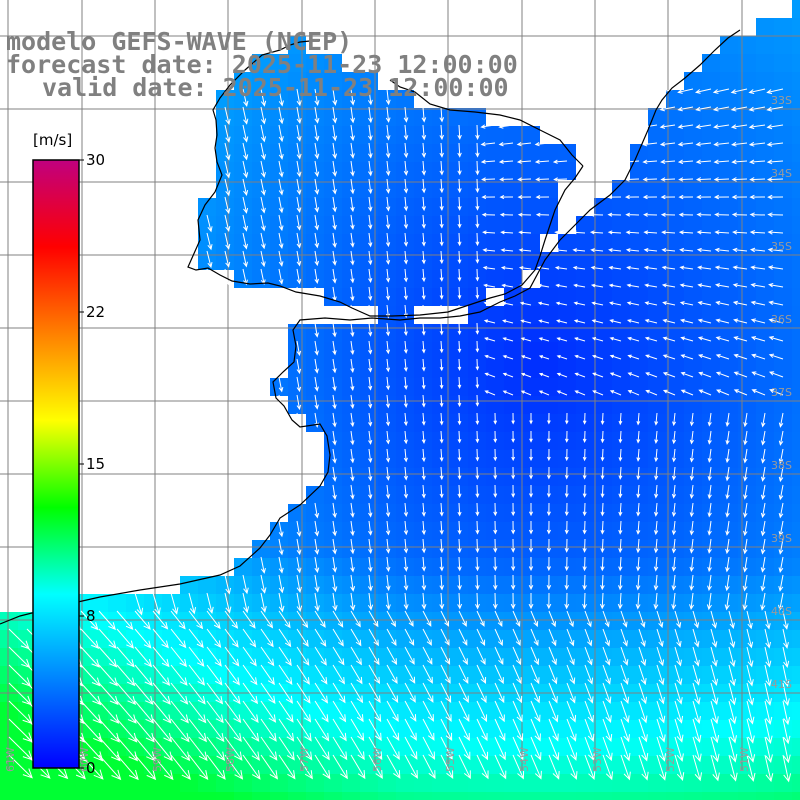 The width and height of the screenshot is (800, 800). Describe the element at coordinates (56, 464) in the screenshot. I see `colorbar` at that location.